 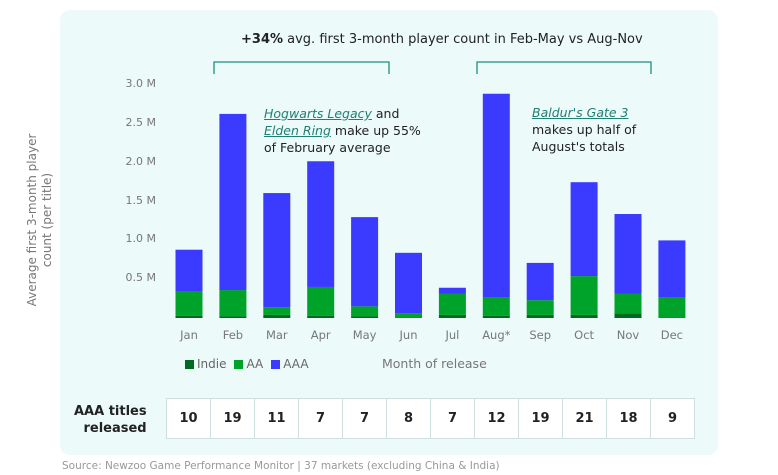 What do you see at coordinates (277, 316) in the screenshot?
I see `bar-indie-mar` at bounding box center [277, 316].